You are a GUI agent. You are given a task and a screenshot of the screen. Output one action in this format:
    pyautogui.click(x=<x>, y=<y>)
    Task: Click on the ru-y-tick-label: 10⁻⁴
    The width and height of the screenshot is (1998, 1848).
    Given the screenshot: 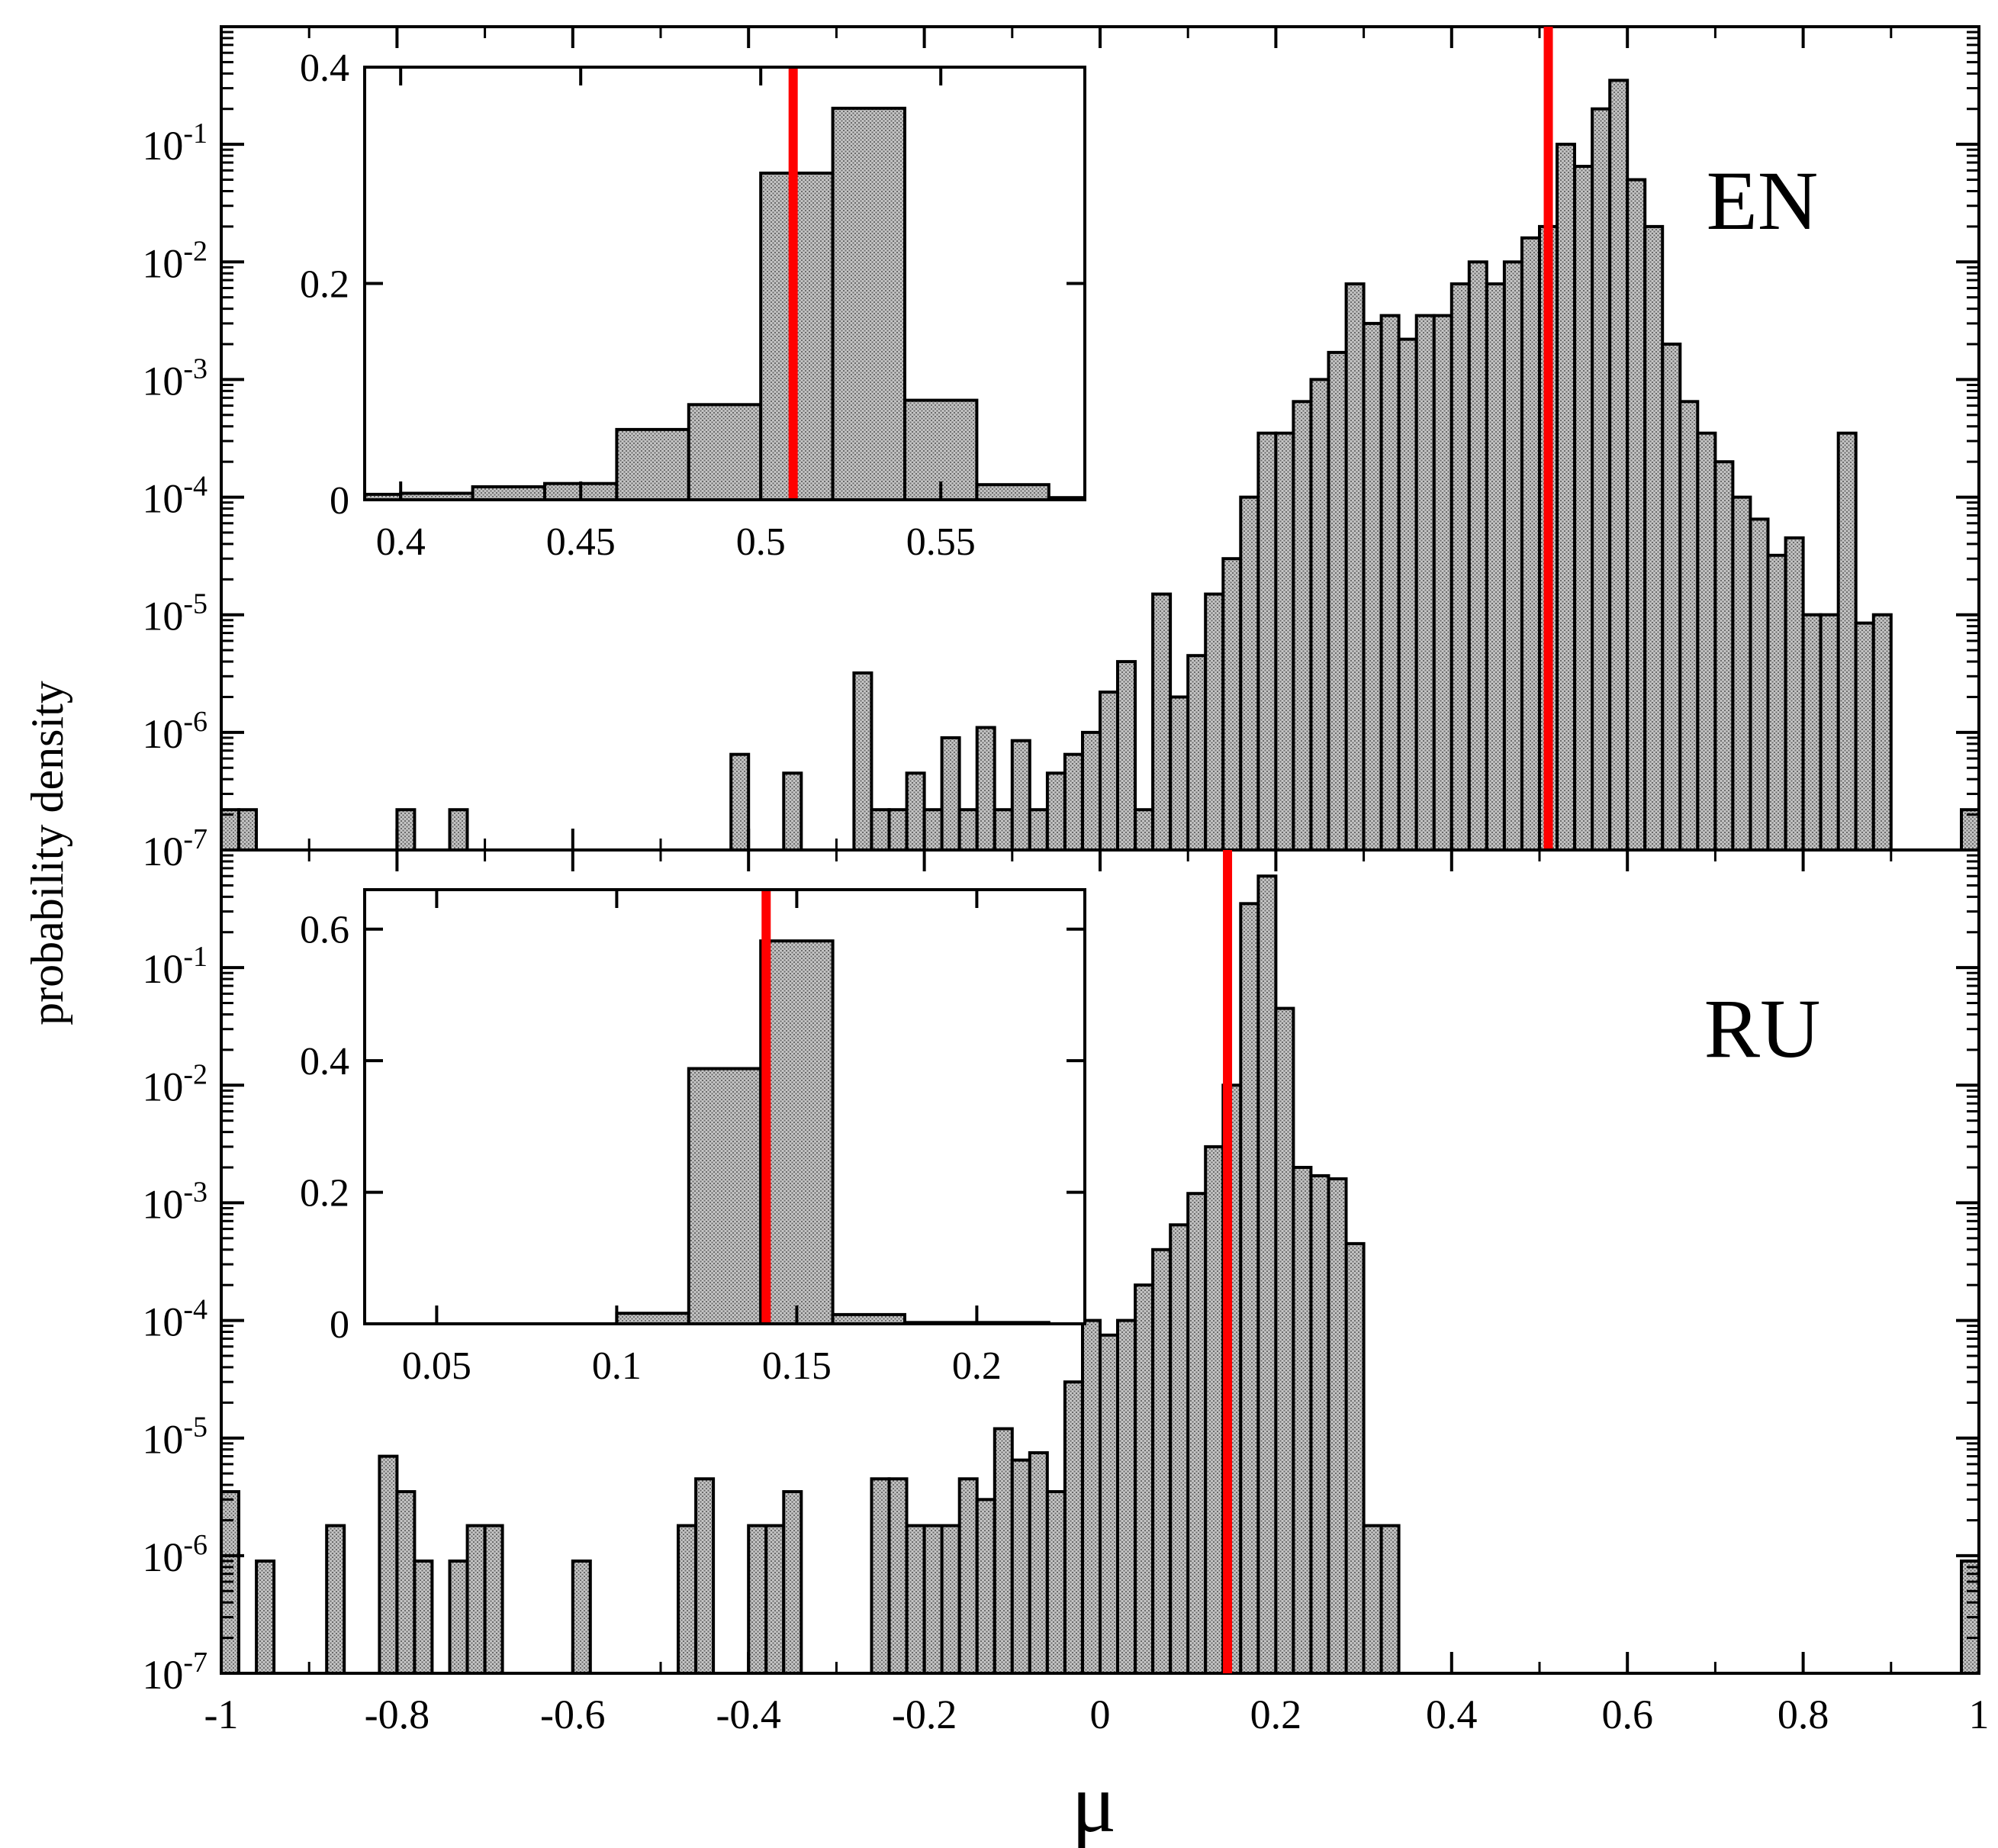 What is the action you would take?
    pyautogui.click(x=175, y=1319)
    